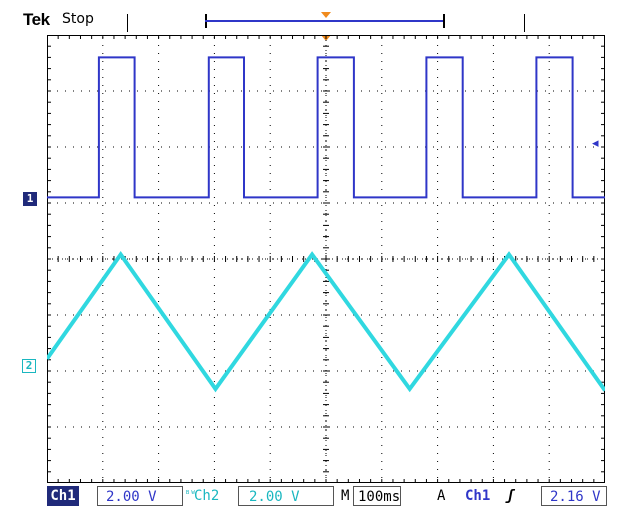 The width and height of the screenshot is (619, 513). I want to click on ch1-volts-per-div: 2.00 V, so click(140, 496).